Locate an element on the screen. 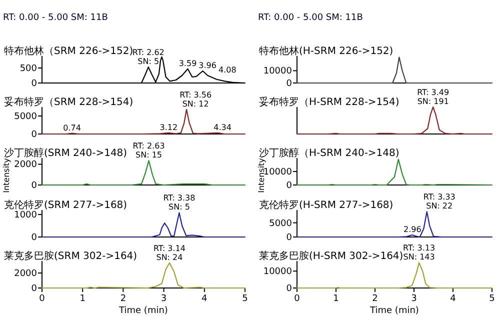 This screenshot has width=500, height=320. series-label: 特布他林（SRM 226->152) is located at coordinates (69, 51).